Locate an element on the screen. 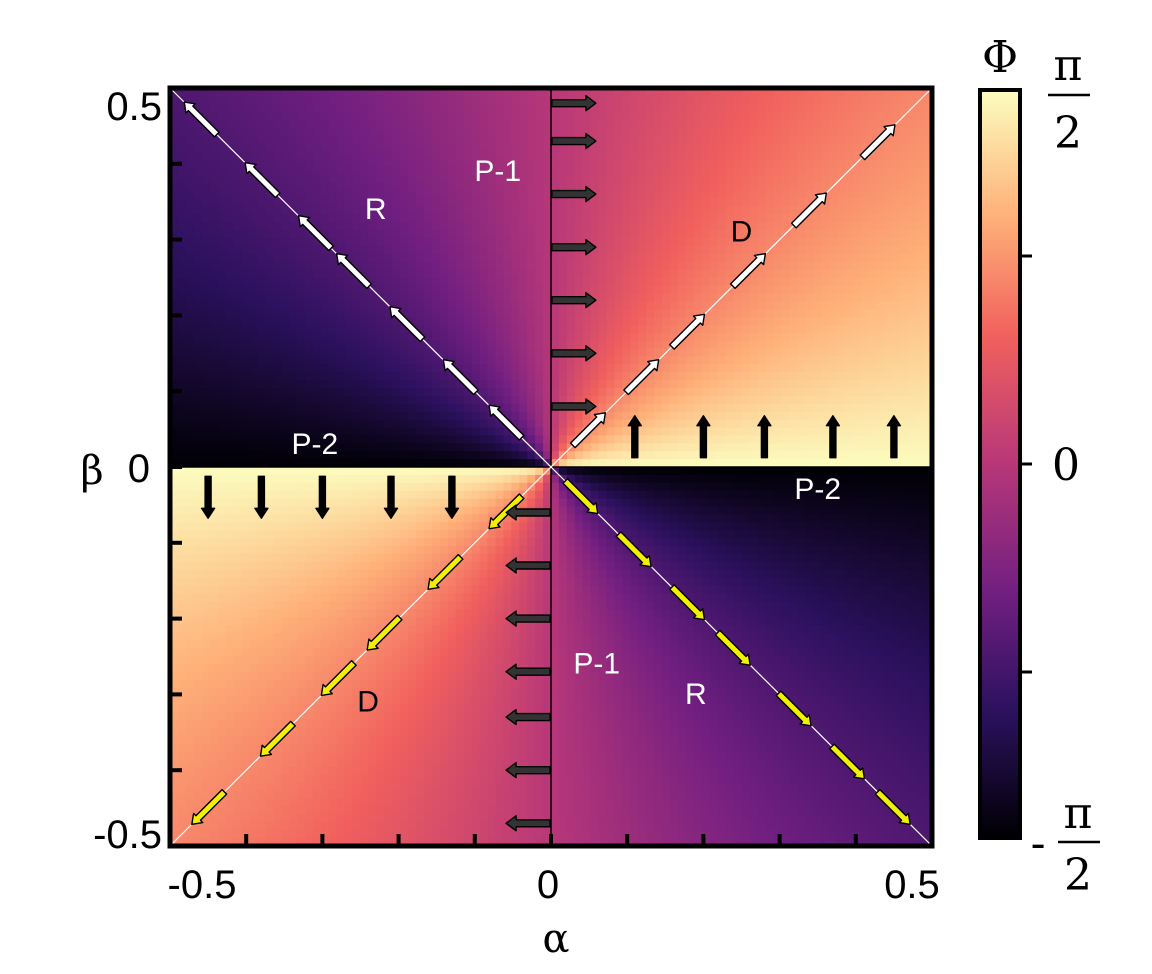 The image size is (1152, 974). colorbar-bottom-sign: - is located at coordinates (1038, 843).